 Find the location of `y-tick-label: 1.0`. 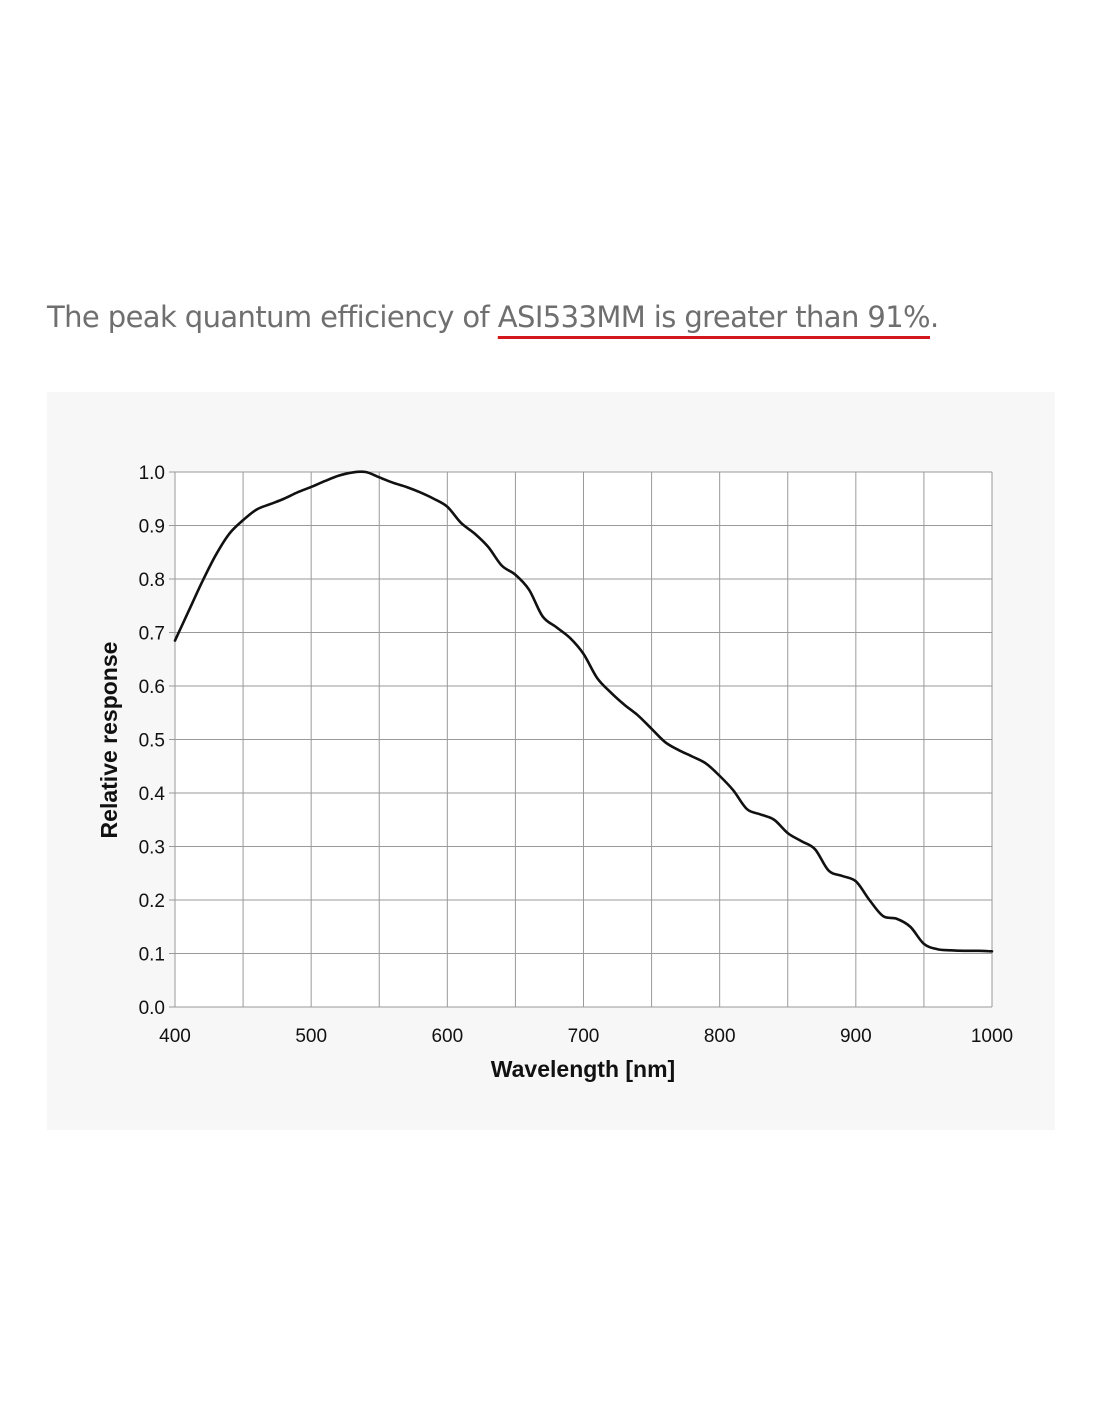

y-tick-label: 1.0 is located at coordinates (152, 473).